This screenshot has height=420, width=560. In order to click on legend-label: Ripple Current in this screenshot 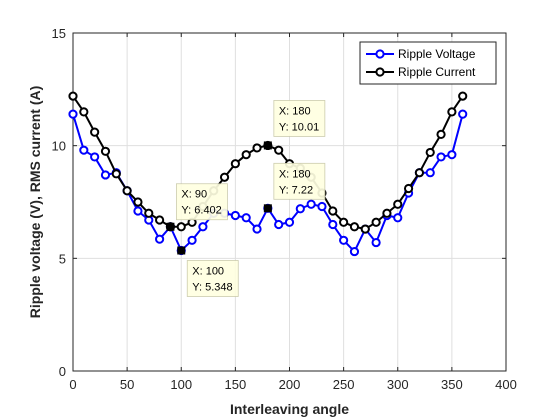, I will do `click(437, 72)`.